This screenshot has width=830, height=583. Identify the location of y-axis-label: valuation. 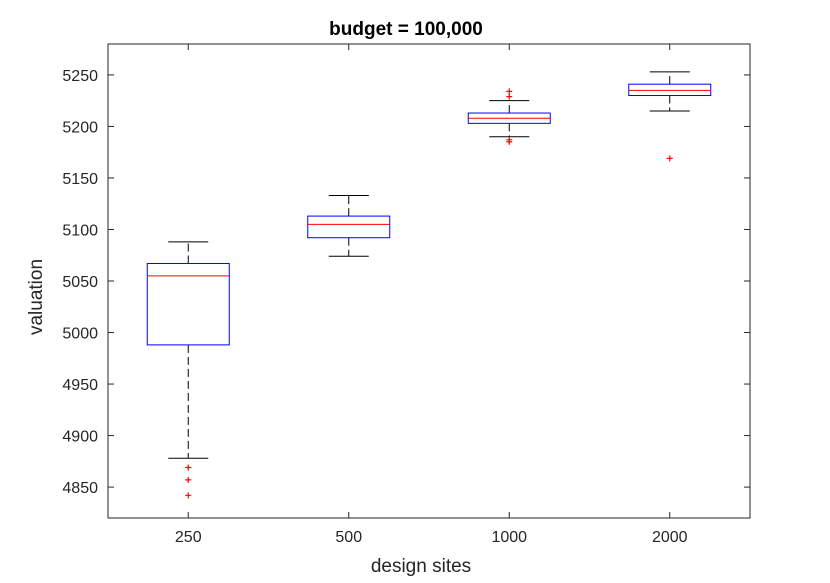
(36, 297).